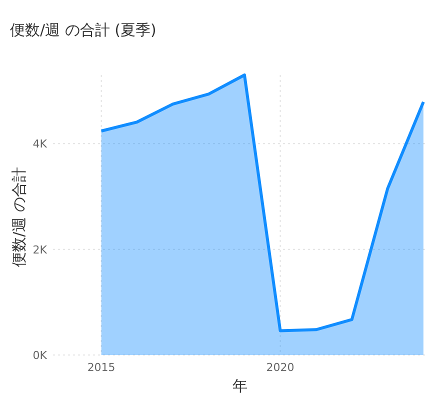  I want to click on x-tick-label: 2015, so click(101, 367).